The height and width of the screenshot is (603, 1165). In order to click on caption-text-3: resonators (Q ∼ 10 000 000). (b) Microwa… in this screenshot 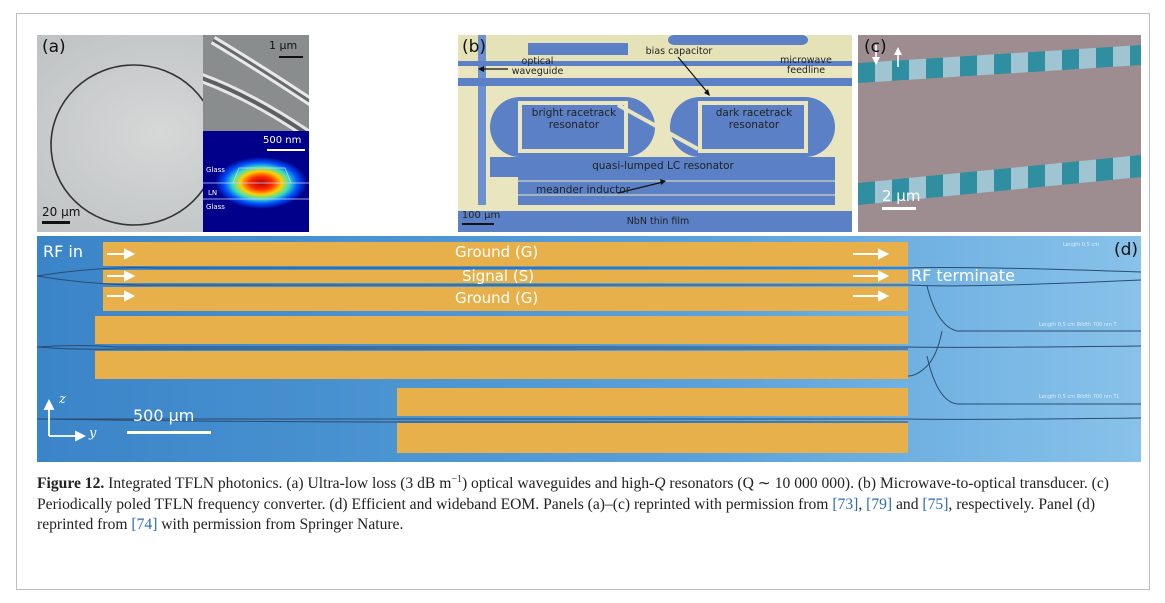, I will do `click(573, 494)`.